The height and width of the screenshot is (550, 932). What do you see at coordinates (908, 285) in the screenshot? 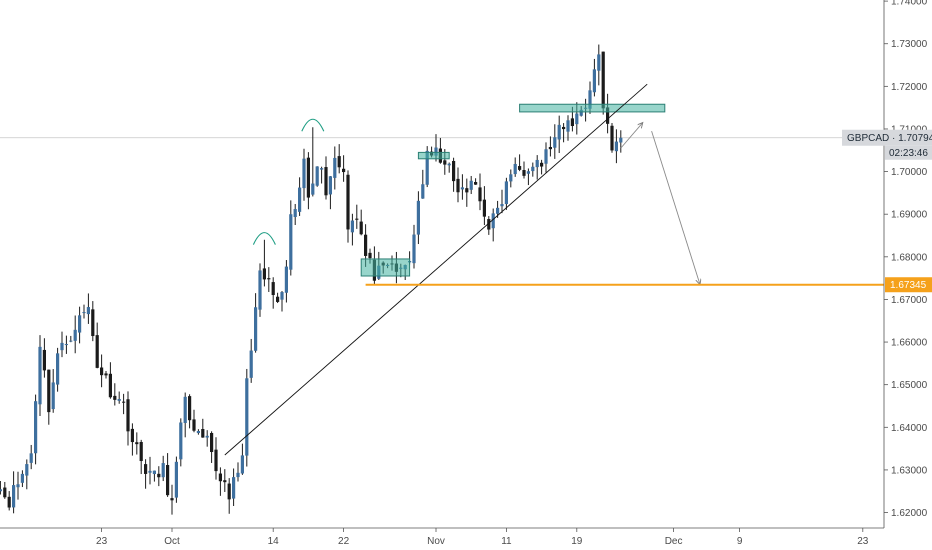
I see `target-price-tag: 1.67345` at bounding box center [908, 285].